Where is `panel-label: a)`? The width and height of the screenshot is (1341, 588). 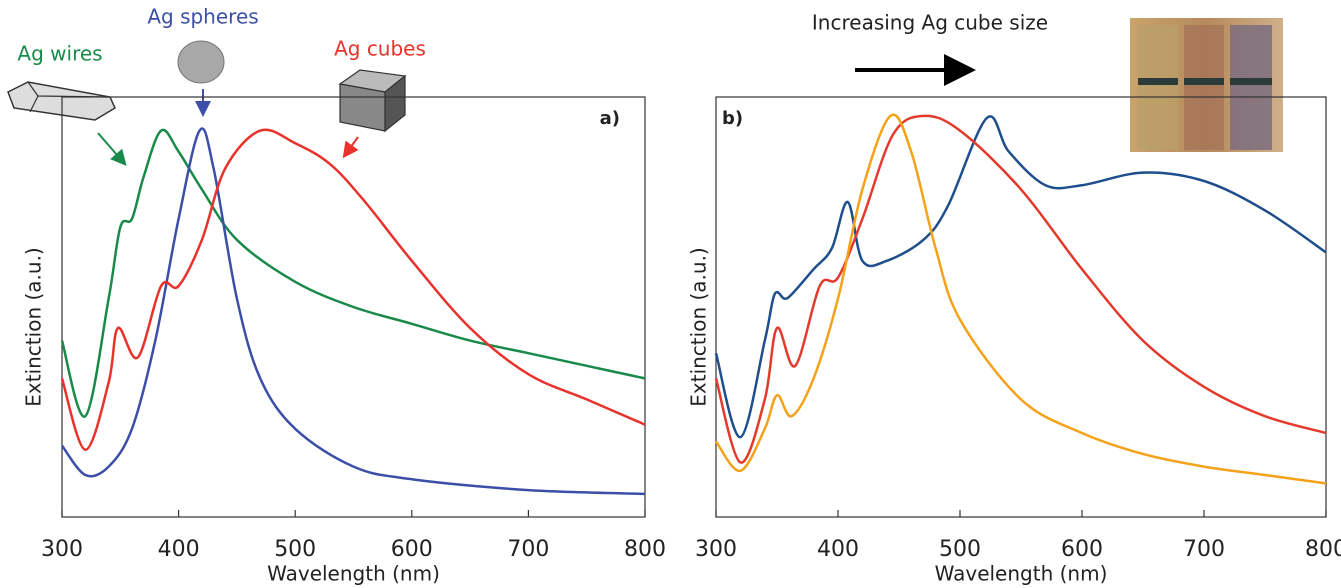 panel-label: a) is located at coordinates (610, 118).